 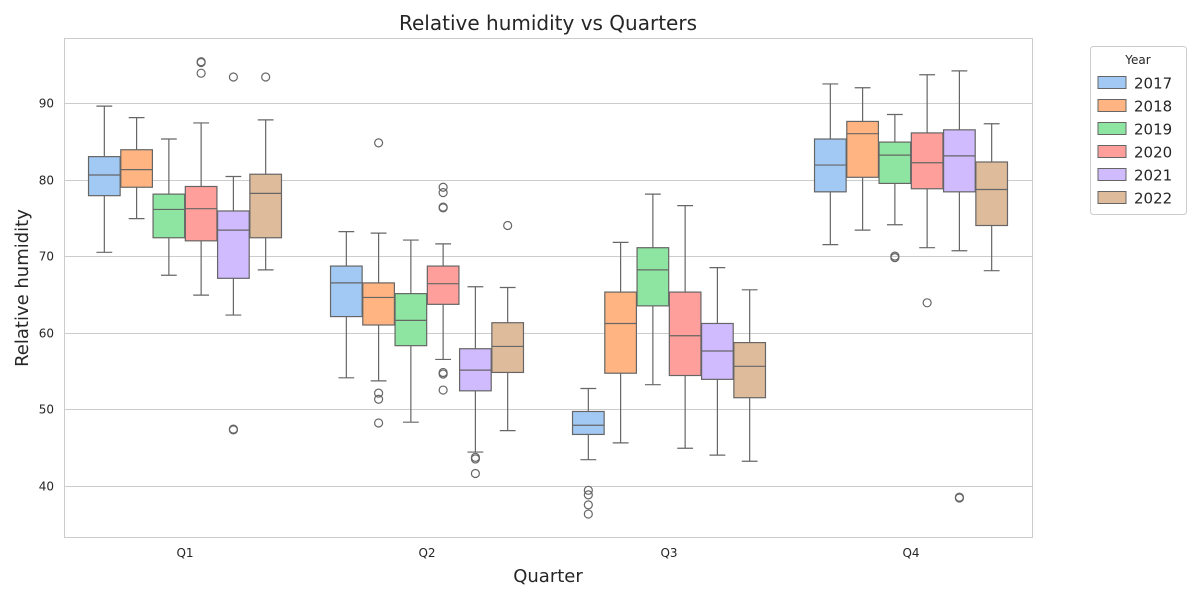 I want to click on legend-item-2021: 2021, so click(x=1134, y=176).